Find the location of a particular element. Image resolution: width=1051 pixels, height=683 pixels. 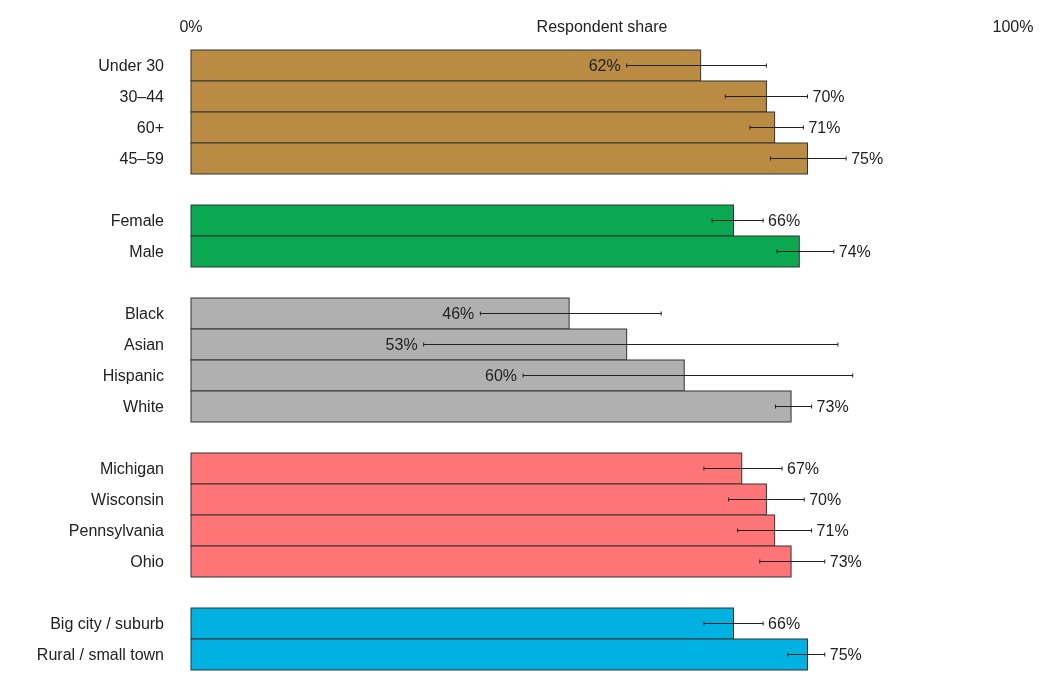

data-label: 62% is located at coordinates (604, 66).